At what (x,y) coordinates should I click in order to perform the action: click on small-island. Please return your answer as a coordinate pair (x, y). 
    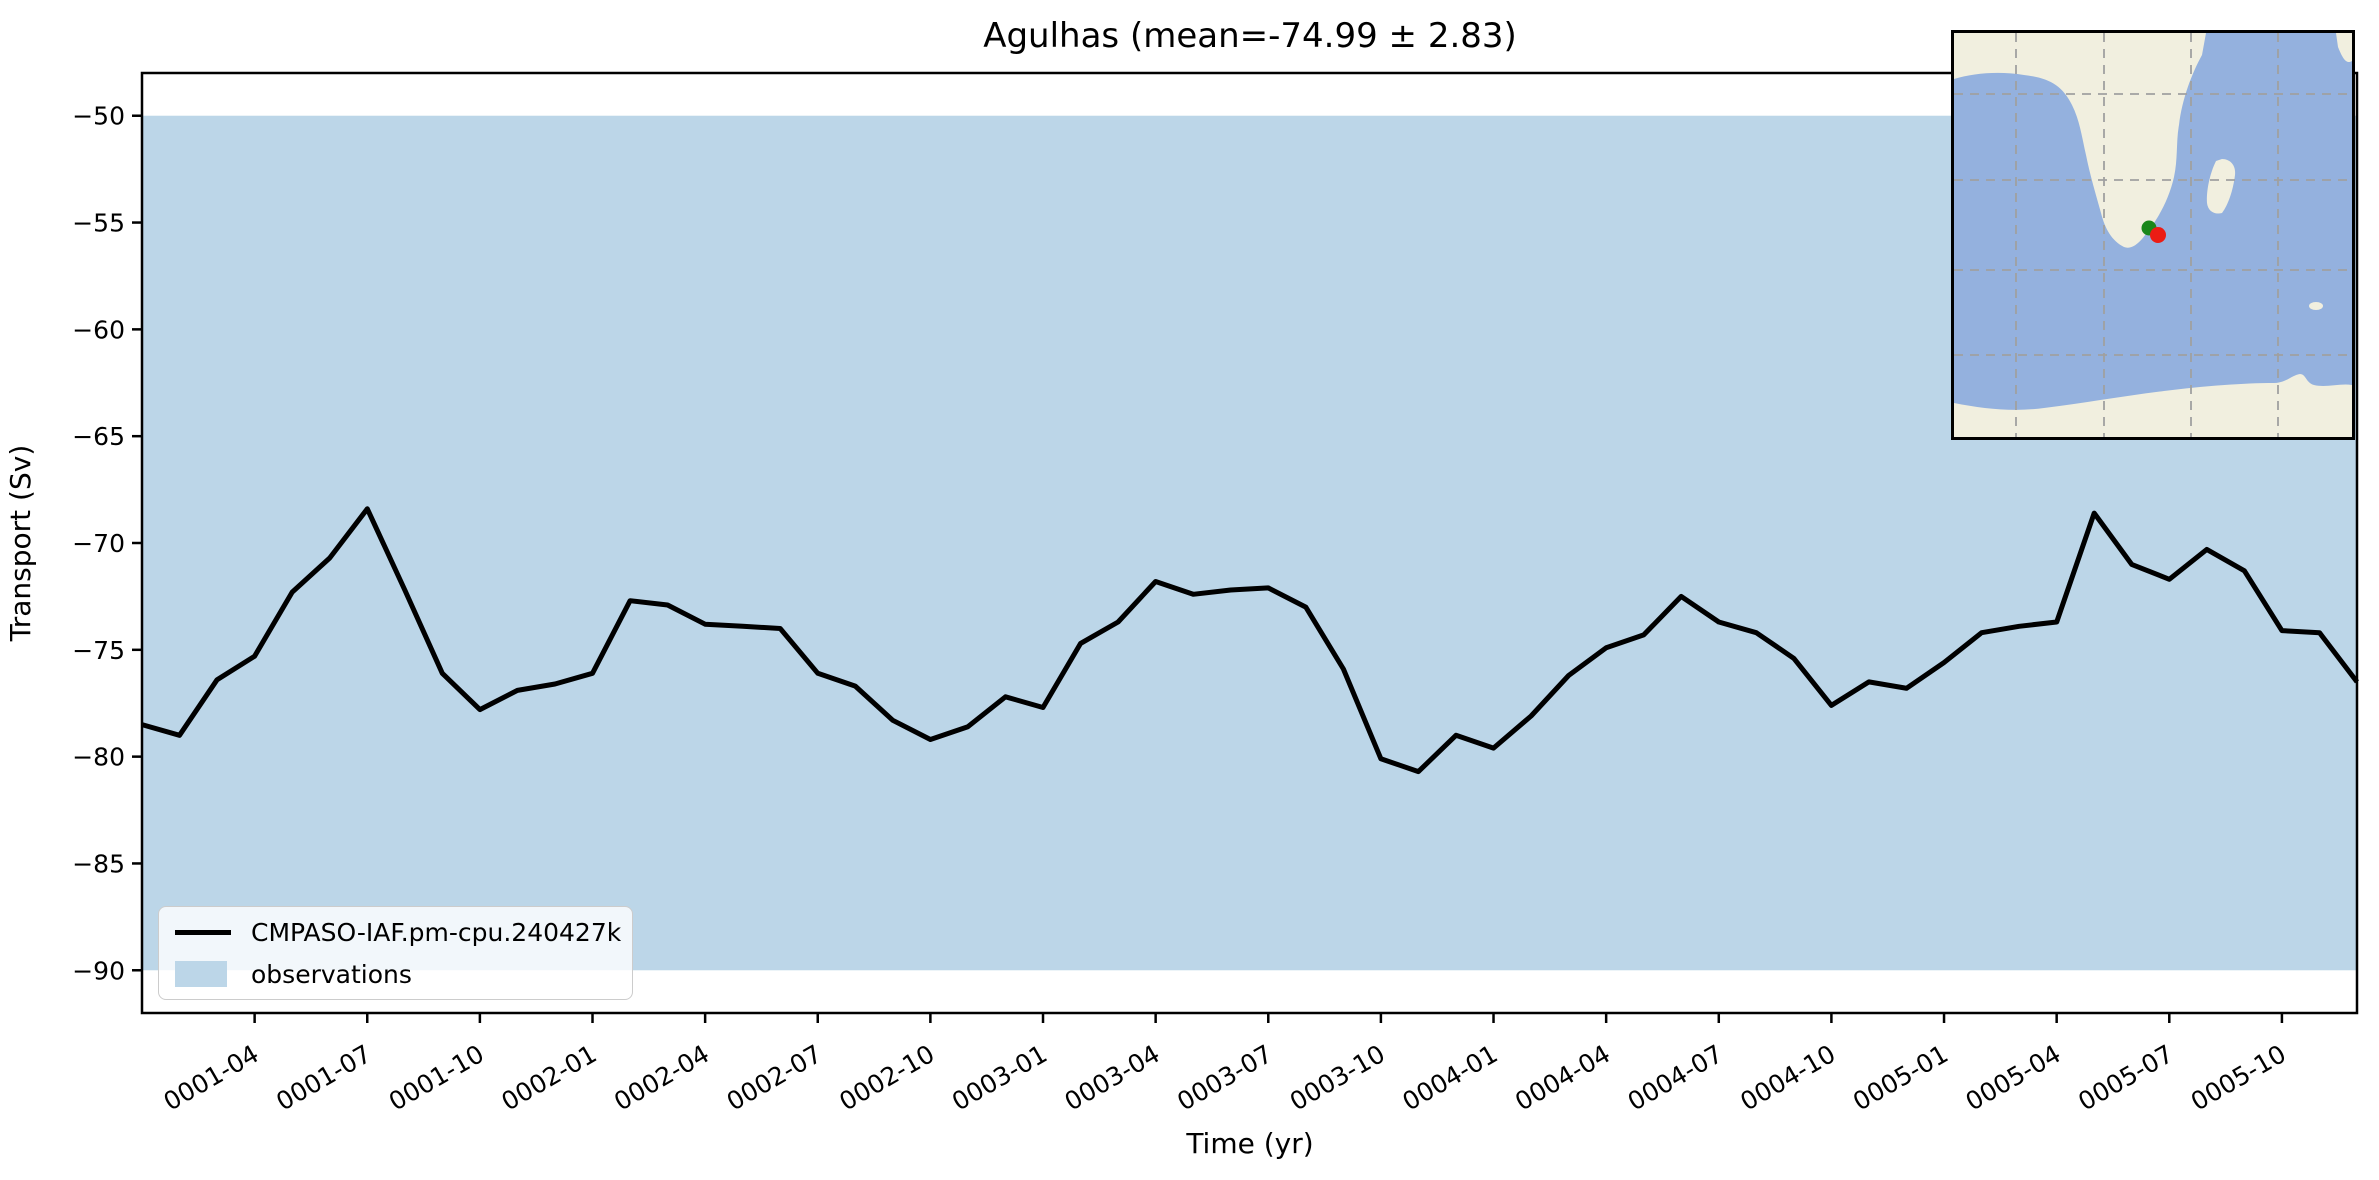
    Looking at the image, I should click on (2316, 306).